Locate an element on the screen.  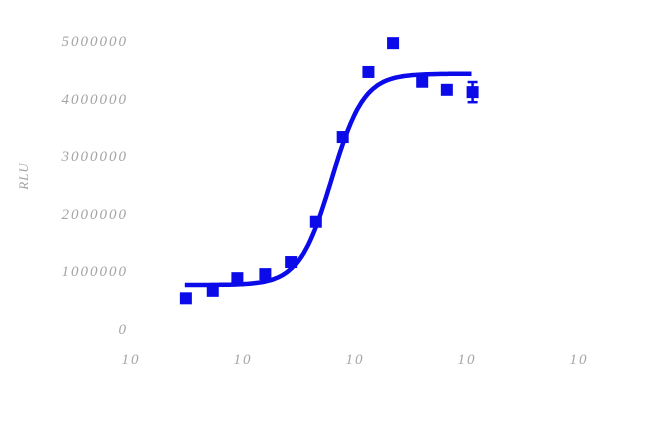
y-tick-label: 3000000 is located at coordinates (94, 157).